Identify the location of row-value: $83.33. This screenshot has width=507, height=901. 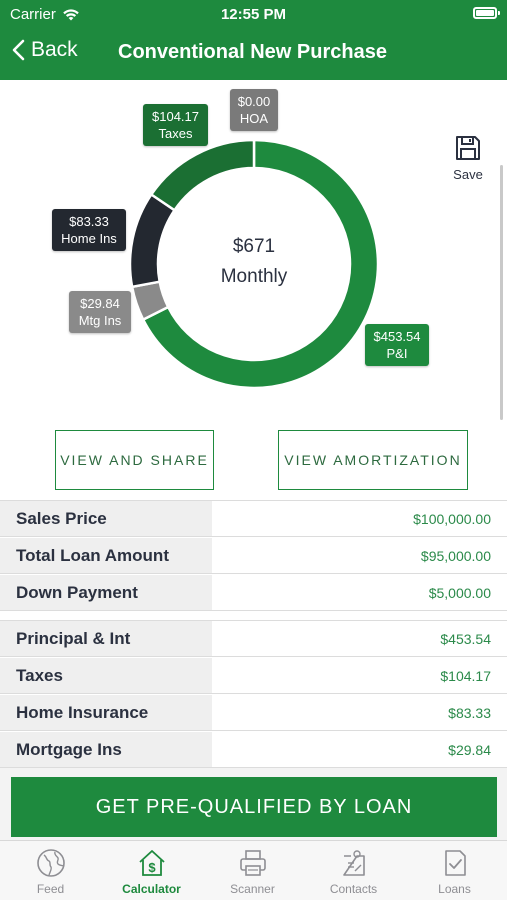
(469, 712).